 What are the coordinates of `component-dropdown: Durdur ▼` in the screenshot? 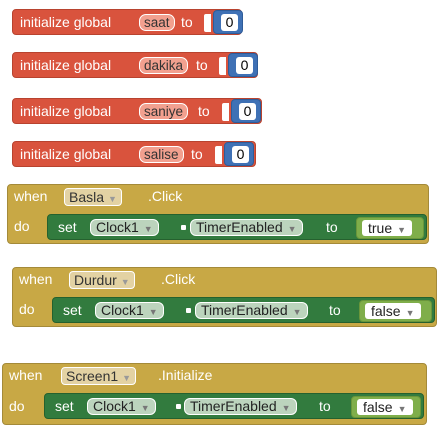 It's located at (102, 280).